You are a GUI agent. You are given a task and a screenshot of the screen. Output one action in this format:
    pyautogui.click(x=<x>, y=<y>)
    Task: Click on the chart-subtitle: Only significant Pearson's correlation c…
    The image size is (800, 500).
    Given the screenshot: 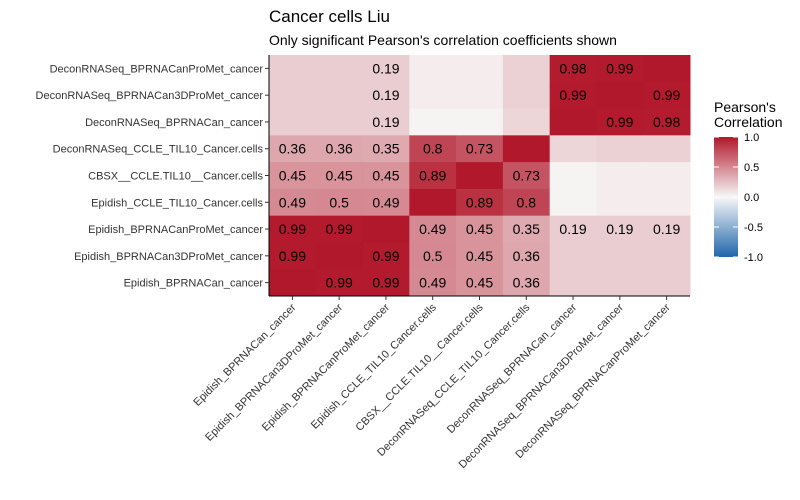 What is the action you would take?
    pyautogui.click(x=443, y=40)
    